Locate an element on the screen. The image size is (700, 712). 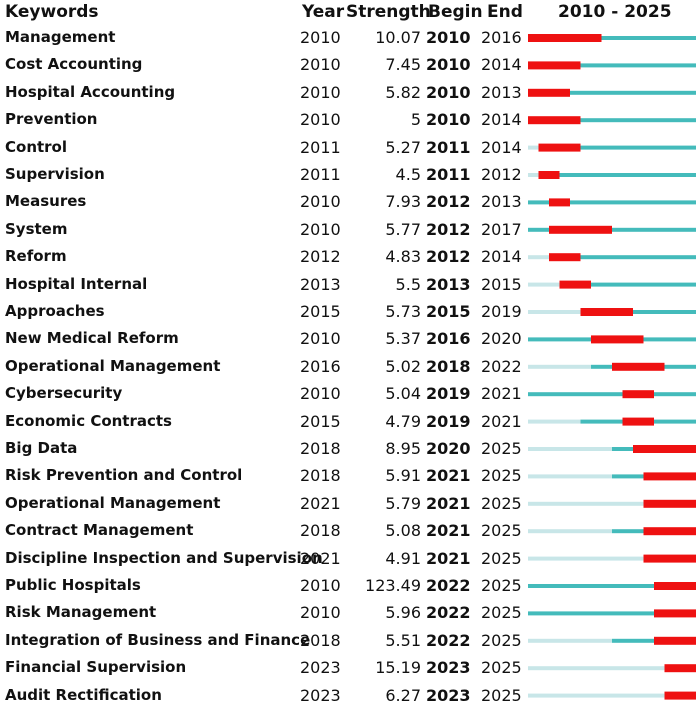
keyword-label: Risk Management is located at coordinates (81, 612).